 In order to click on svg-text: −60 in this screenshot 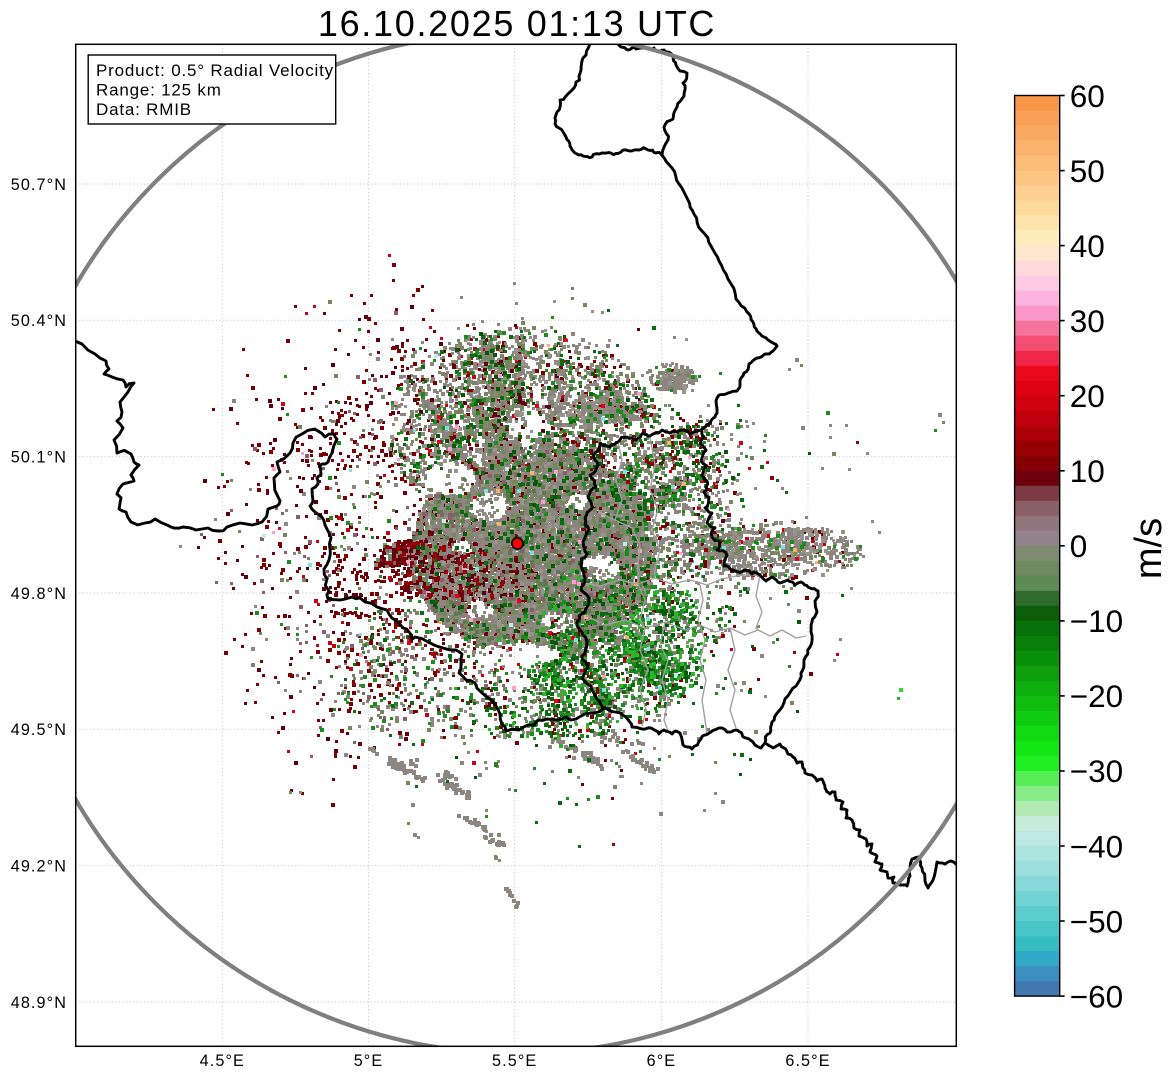, I will do `click(1096, 996)`.